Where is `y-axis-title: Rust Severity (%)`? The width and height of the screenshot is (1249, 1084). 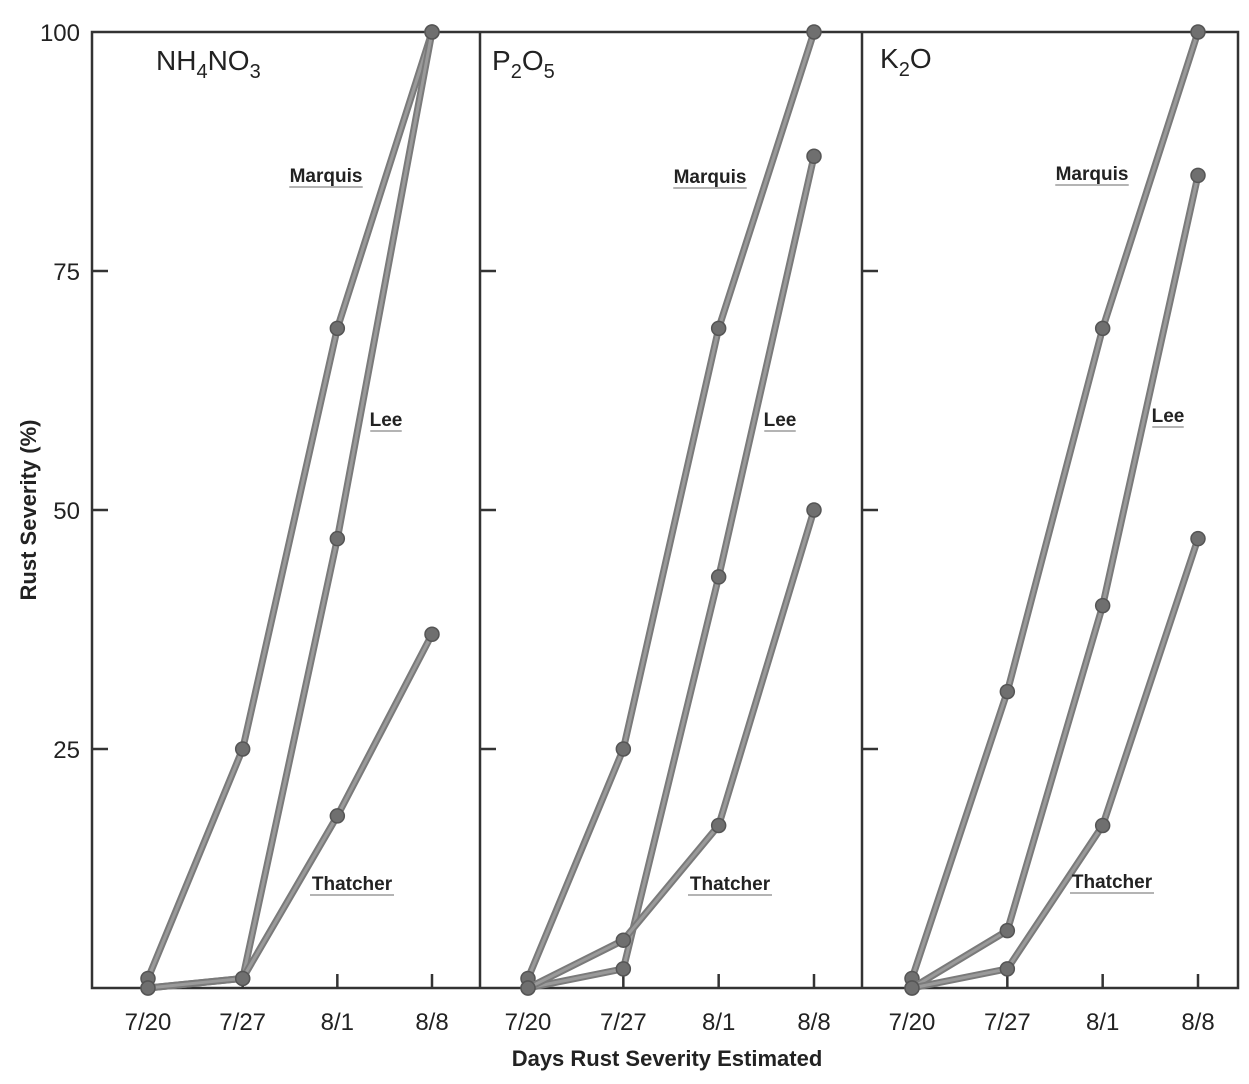 y-axis-title: Rust Severity (%) is located at coordinates (28, 510).